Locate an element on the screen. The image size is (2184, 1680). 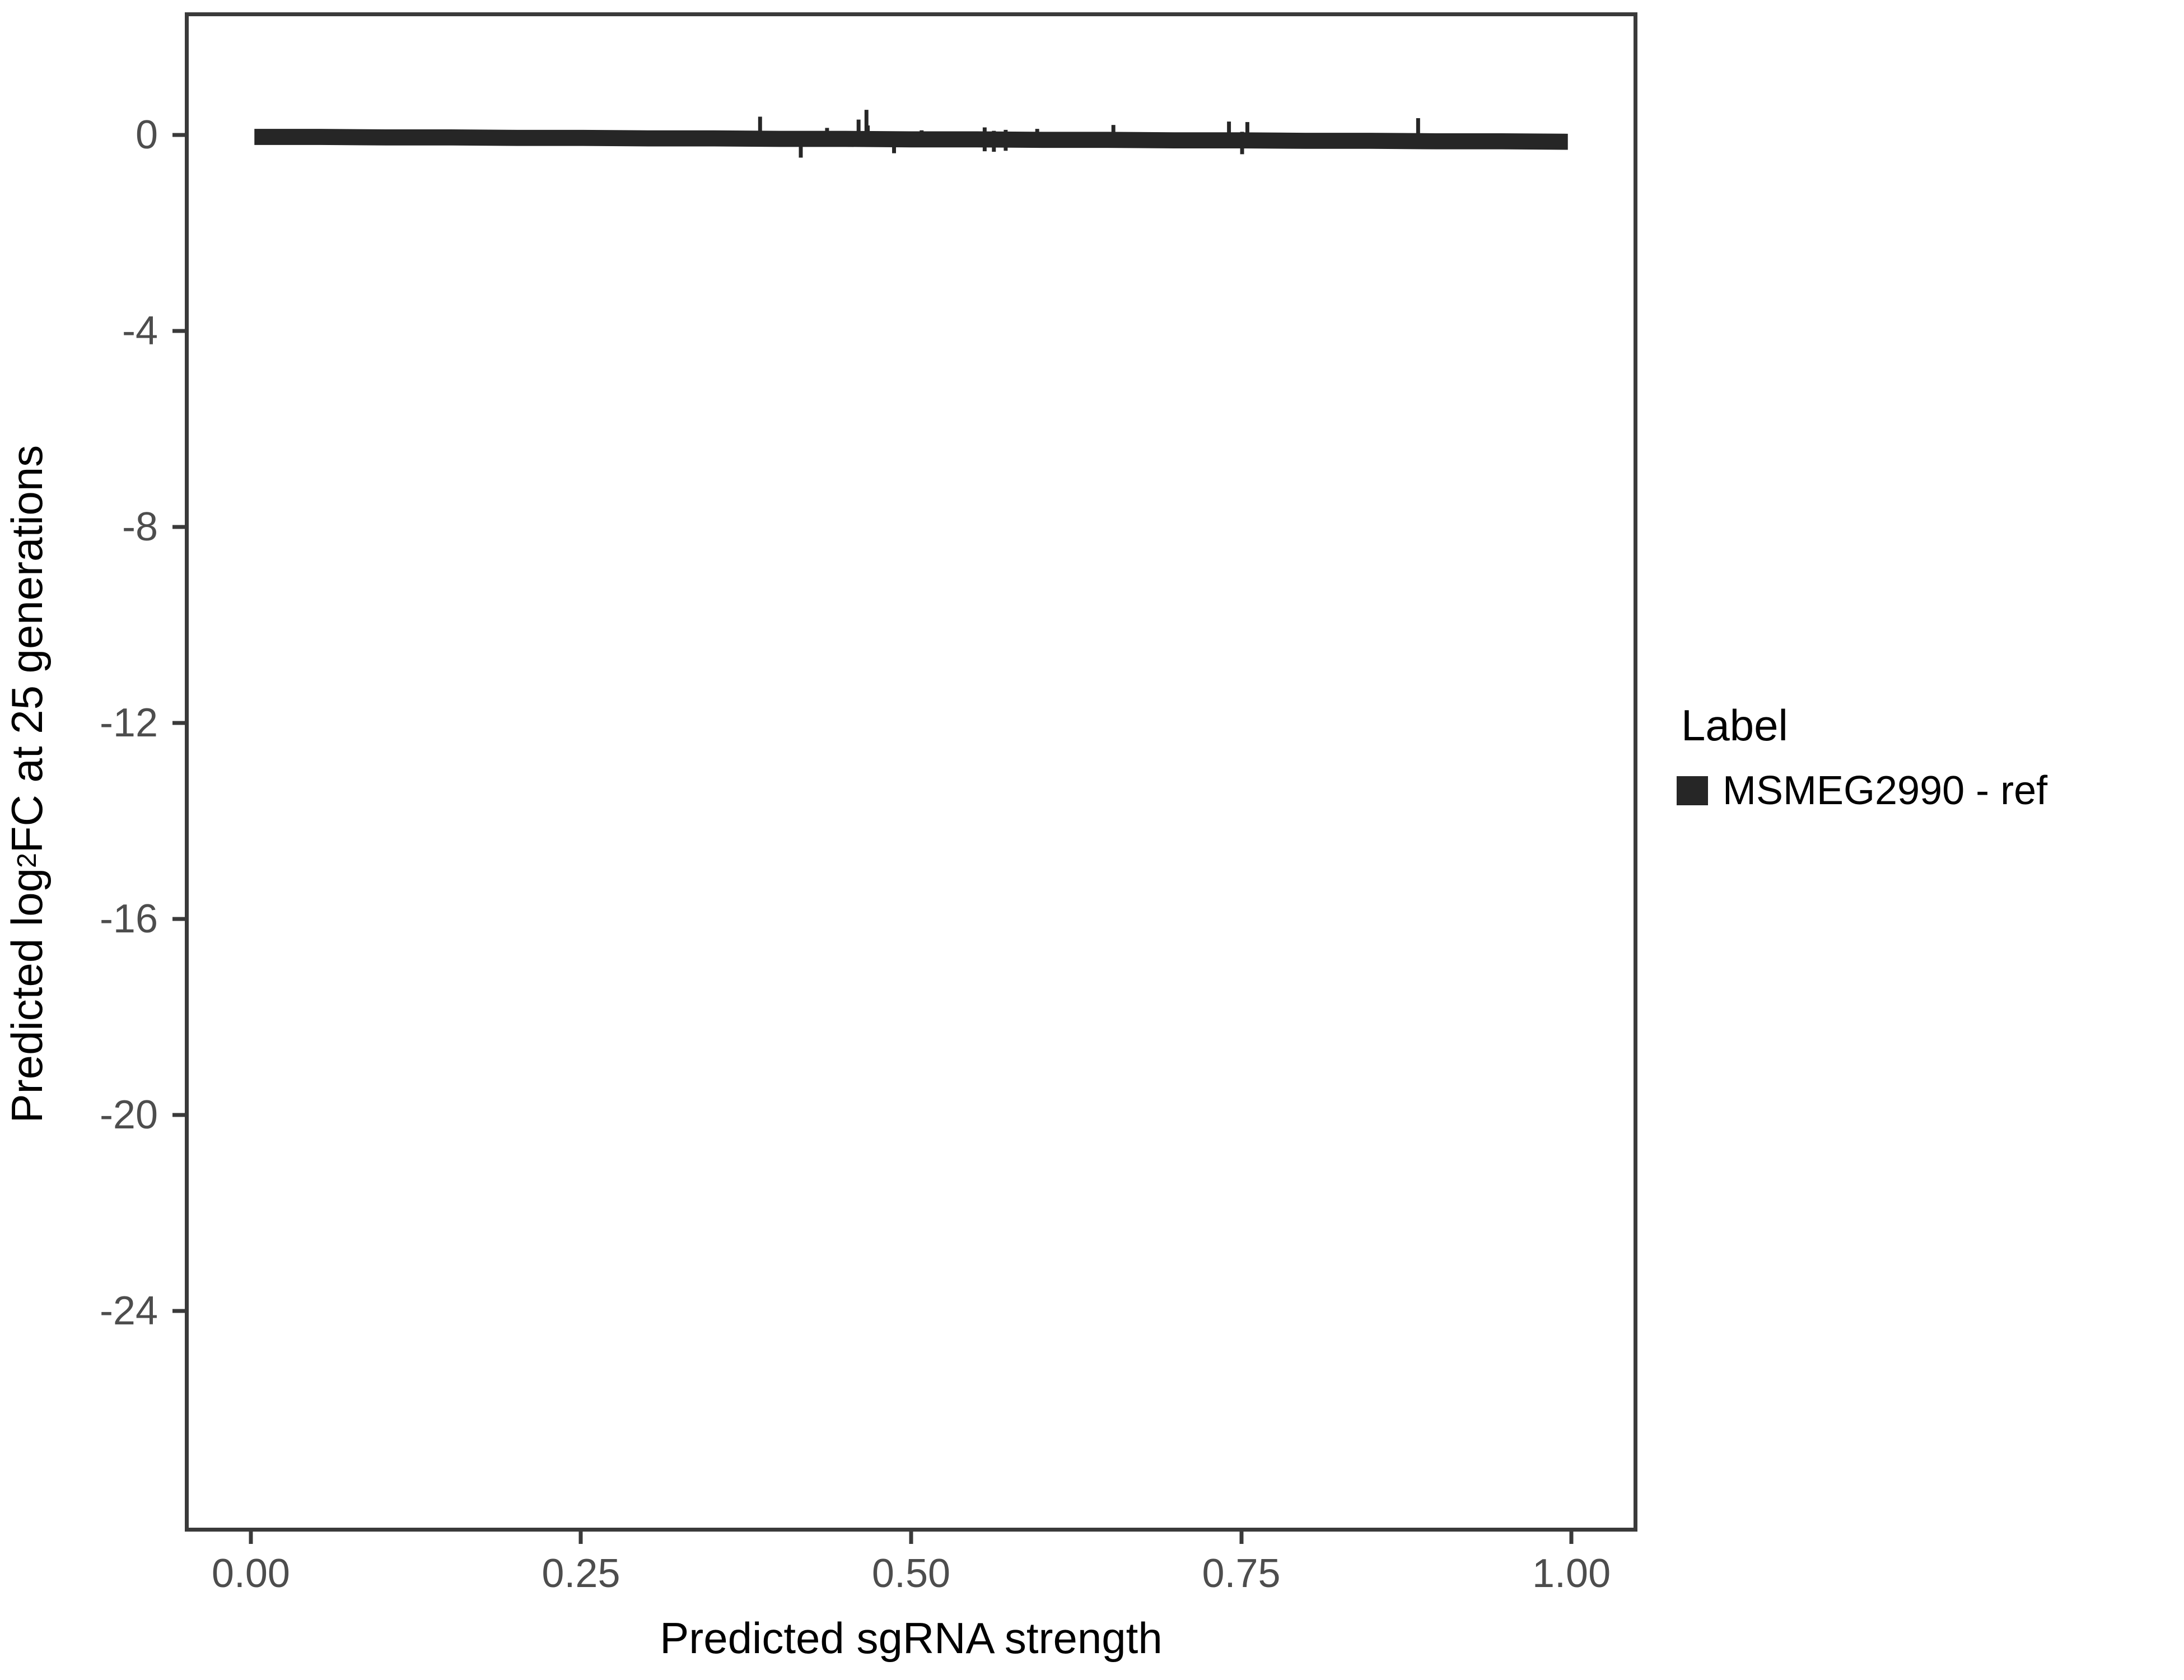
y-axis-title-subscript: 2 is located at coordinates (27, 861).